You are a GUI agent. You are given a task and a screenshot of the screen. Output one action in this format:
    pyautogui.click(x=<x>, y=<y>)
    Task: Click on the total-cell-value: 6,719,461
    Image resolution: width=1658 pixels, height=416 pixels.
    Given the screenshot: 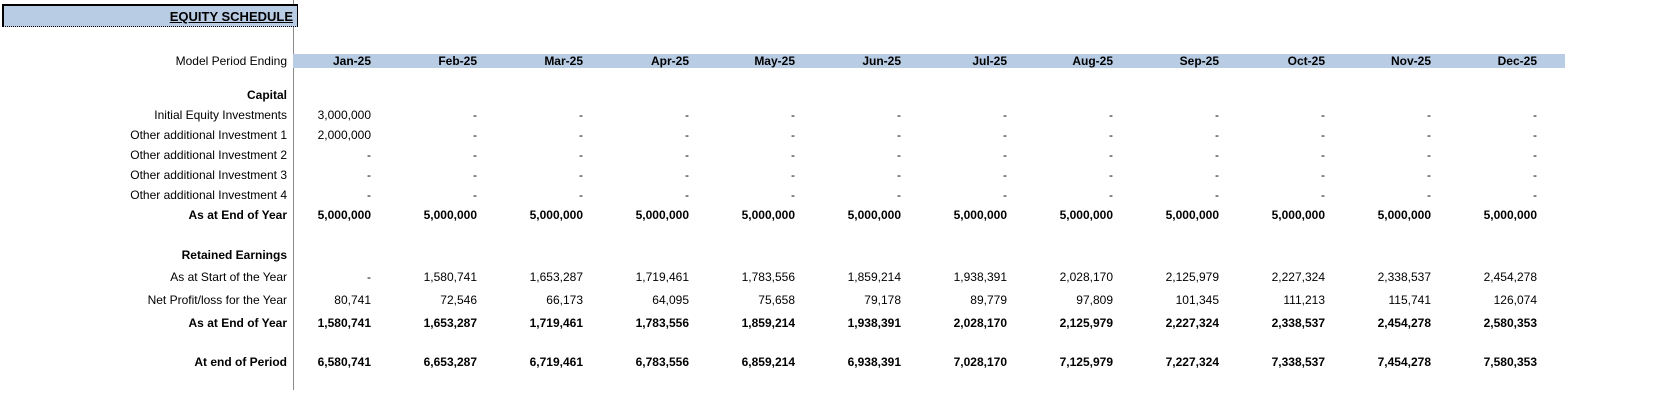 What is the action you would take?
    pyautogui.click(x=556, y=361)
    